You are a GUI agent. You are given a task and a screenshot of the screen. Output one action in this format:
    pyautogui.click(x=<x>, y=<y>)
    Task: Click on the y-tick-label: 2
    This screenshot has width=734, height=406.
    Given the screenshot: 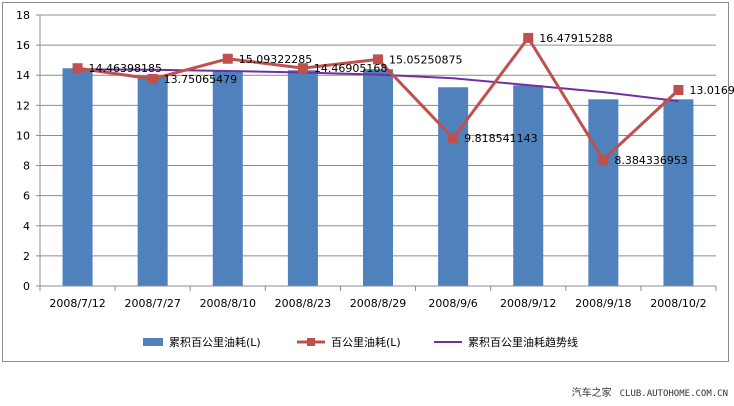 What is the action you would take?
    pyautogui.click(x=26, y=256)
    